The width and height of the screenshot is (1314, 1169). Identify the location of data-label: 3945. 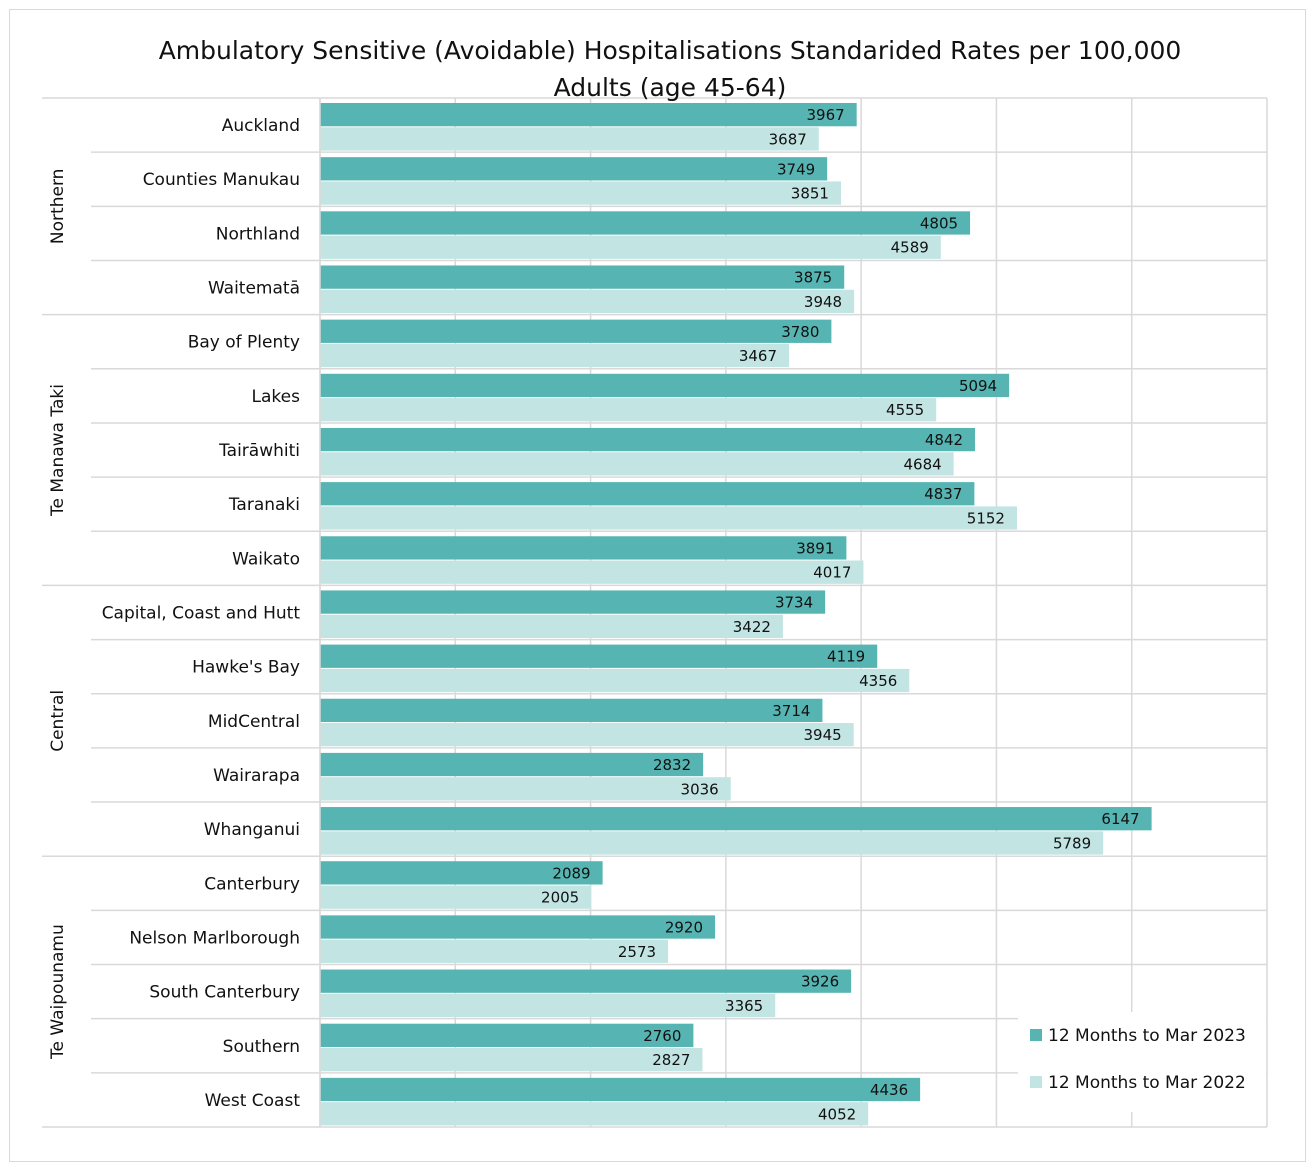
(823, 735).